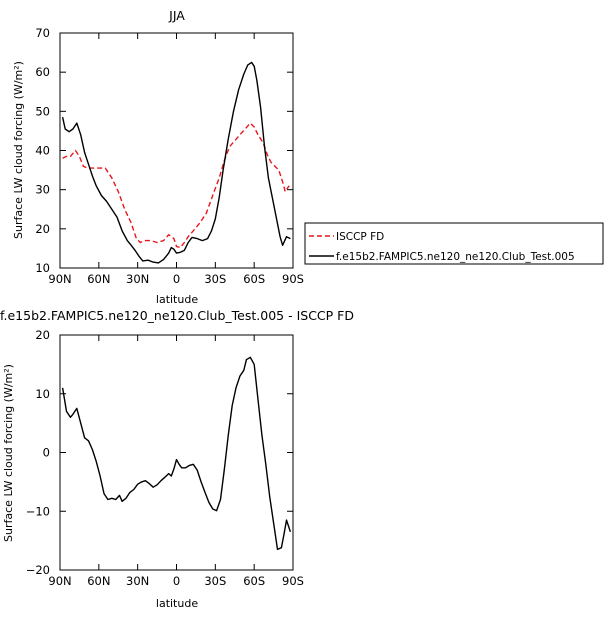 The height and width of the screenshot is (621, 615). What do you see at coordinates (176, 279) in the screenshot?
I see `top-x-tick-label: 0` at bounding box center [176, 279].